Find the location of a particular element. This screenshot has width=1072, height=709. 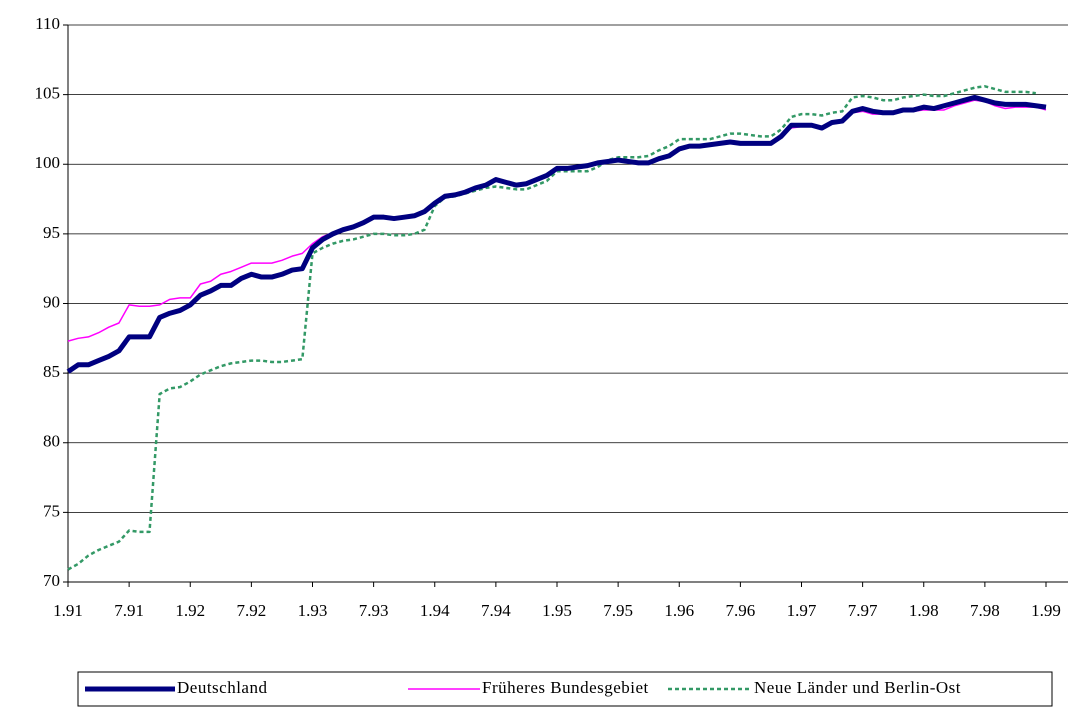

x-tick-label: 1.97 is located at coordinates (802, 610).